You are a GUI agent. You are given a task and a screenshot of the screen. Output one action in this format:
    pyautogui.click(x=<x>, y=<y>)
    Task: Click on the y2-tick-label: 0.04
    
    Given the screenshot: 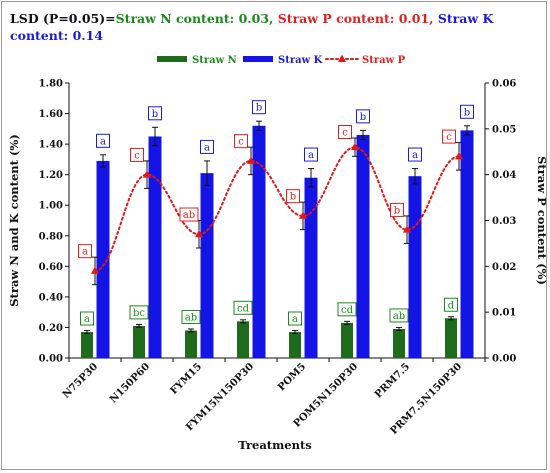 What is the action you would take?
    pyautogui.click(x=504, y=175)
    